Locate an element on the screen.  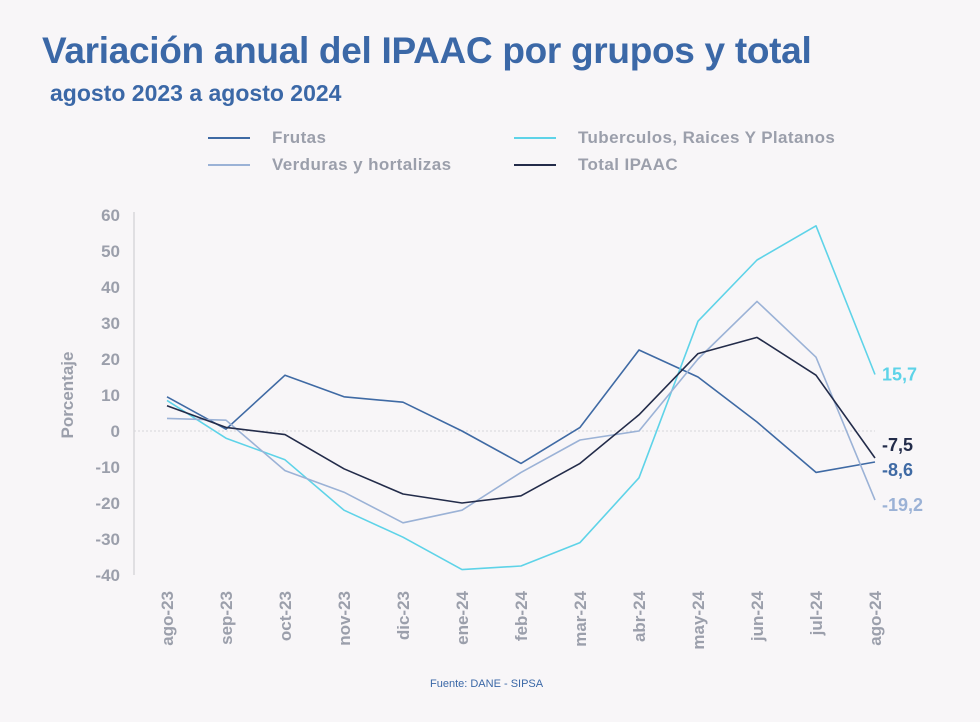
y-tick-label: 60 is located at coordinates (110, 215).